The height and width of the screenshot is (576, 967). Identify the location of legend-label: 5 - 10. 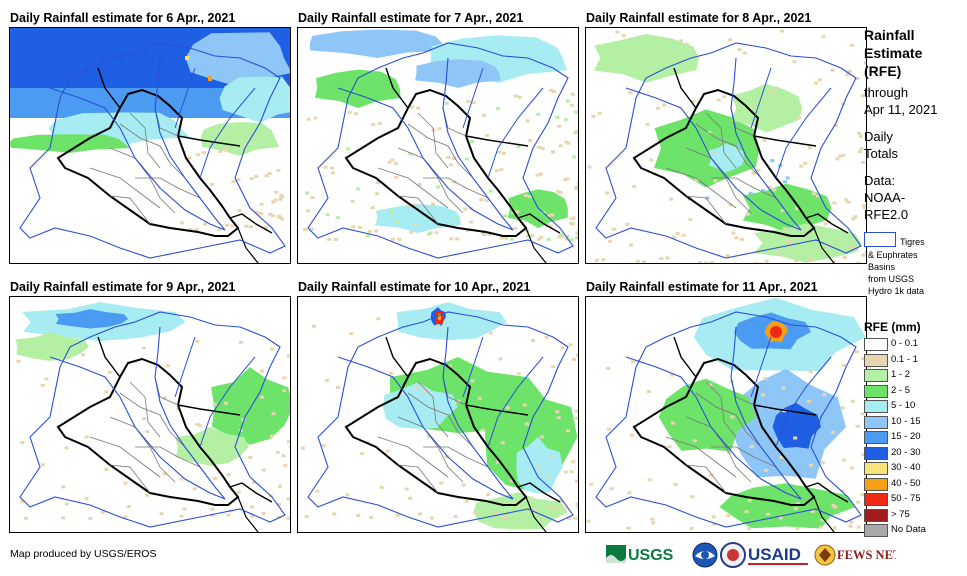
(903, 405).